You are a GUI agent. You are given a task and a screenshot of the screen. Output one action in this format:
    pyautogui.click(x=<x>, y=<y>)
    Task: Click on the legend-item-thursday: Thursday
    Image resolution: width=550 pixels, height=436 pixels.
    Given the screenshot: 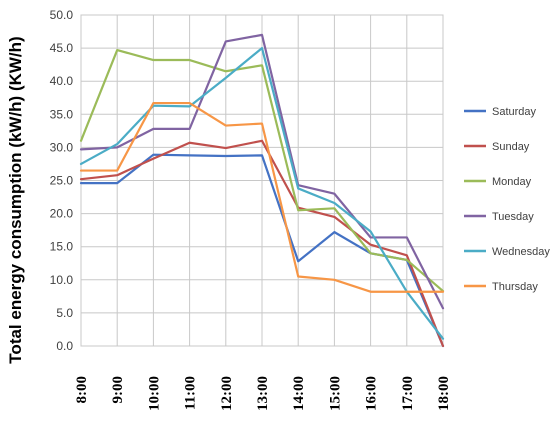 What is the action you would take?
    pyautogui.click(x=501, y=287)
    